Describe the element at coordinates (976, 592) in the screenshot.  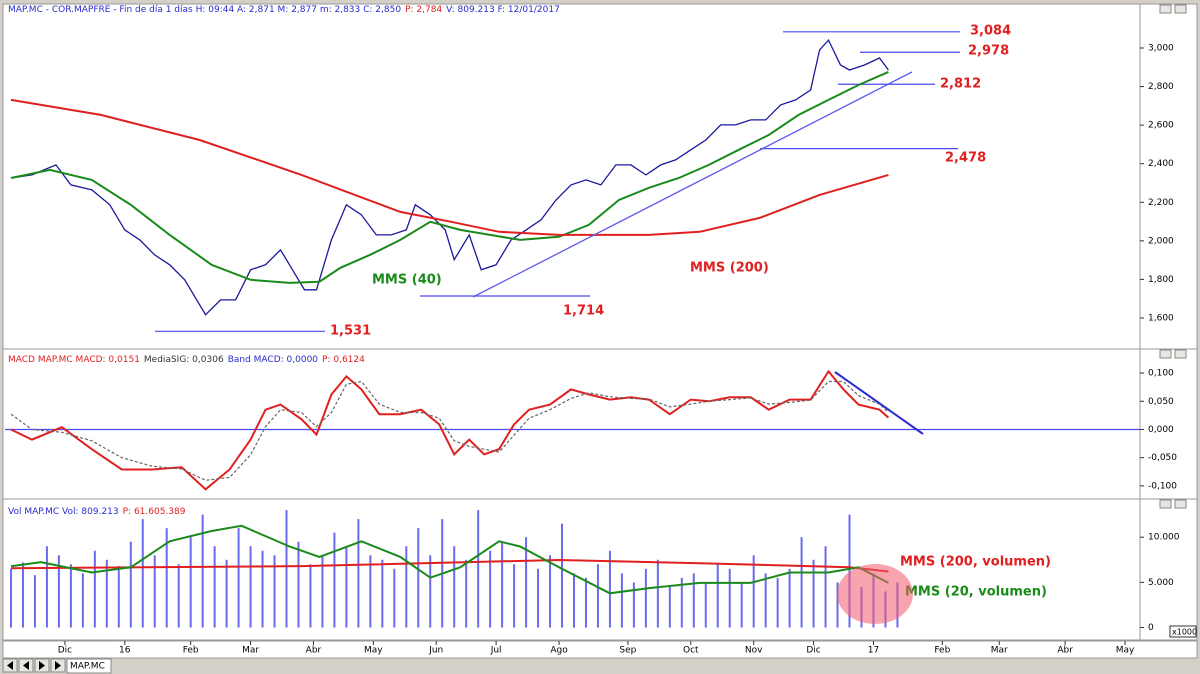
I see `series-label: MMS (20, volumen)` at that location.